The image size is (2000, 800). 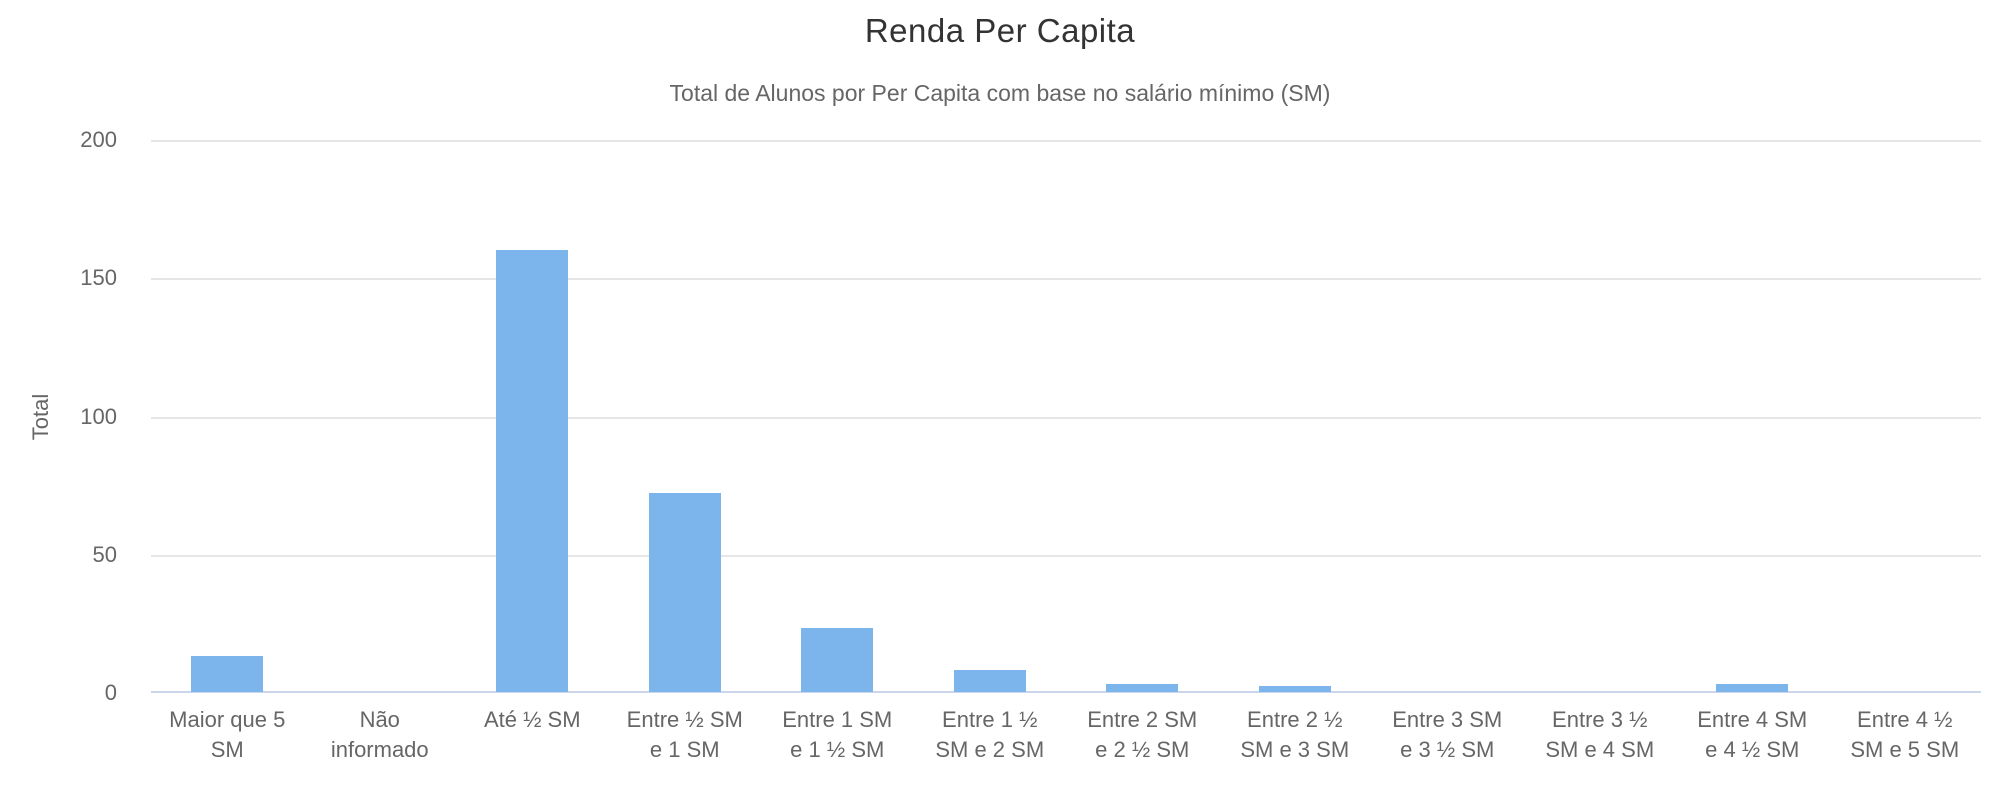 I want to click on x-axis-label-line: Entre 4 SM, so click(x=1752, y=719).